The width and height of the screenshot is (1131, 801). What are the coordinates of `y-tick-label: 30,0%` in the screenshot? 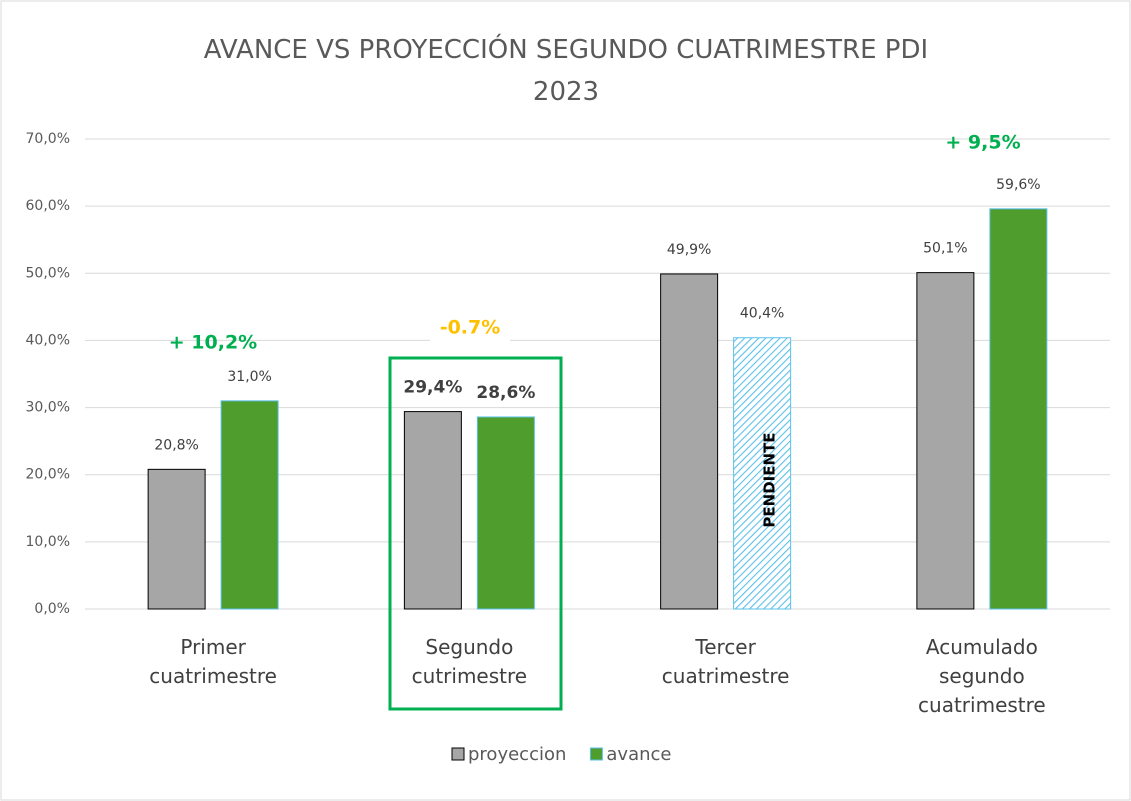 It's located at (48, 408).